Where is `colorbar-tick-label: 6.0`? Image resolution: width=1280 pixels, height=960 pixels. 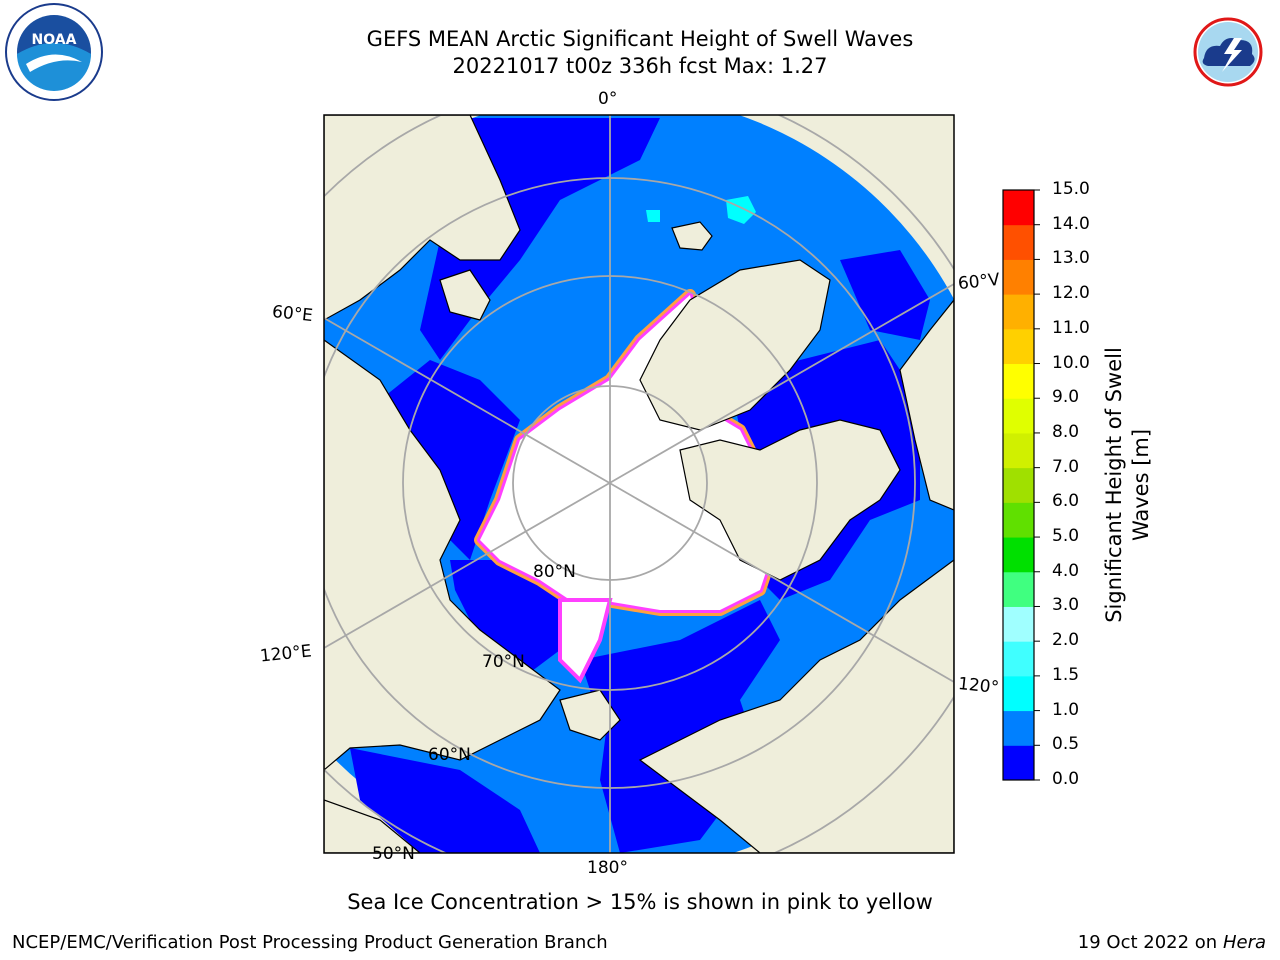
colorbar-tick-label: 6.0 is located at coordinates (1066, 501).